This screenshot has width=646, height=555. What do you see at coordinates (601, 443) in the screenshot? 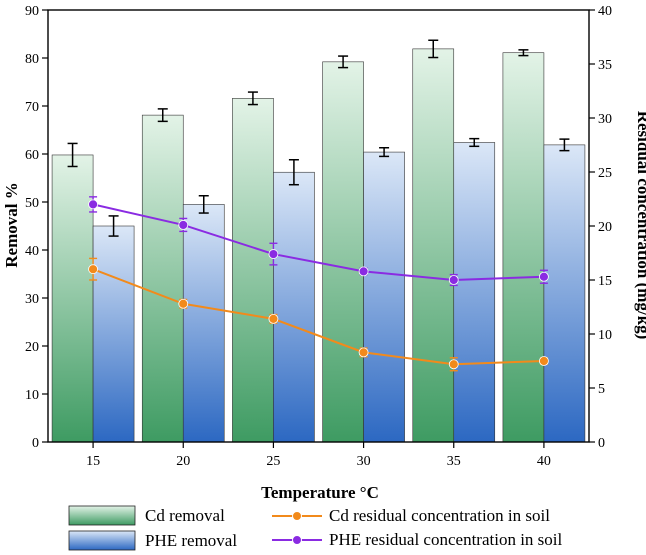
I see `y2-tick-label-0: 0` at bounding box center [601, 443].